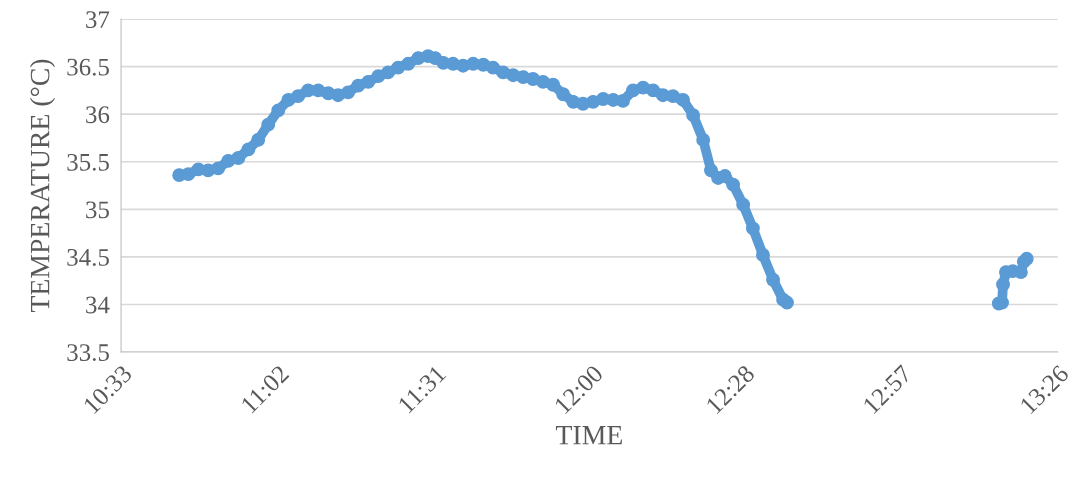 This screenshot has height=477, width=1076. I want to click on y-tick-label: 35.5, so click(88, 162).